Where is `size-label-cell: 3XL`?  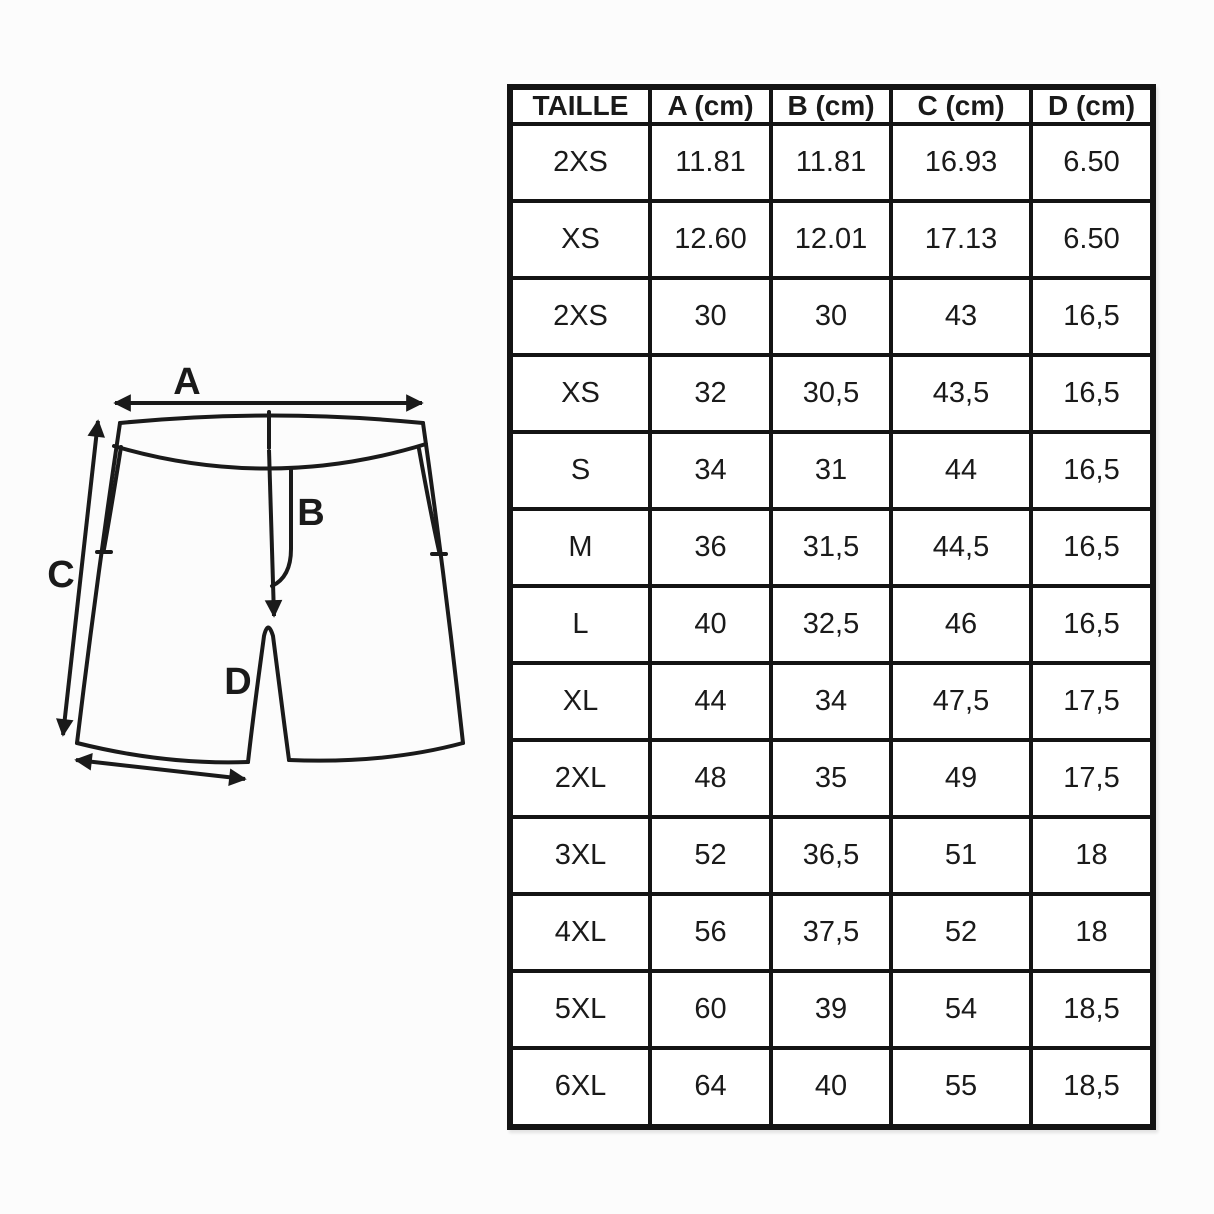
size-label-cell: 3XL is located at coordinates (580, 855).